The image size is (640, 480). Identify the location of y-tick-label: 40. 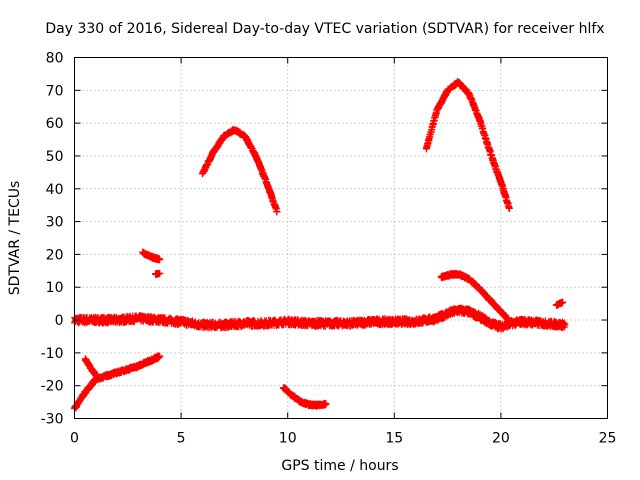
(55, 190).